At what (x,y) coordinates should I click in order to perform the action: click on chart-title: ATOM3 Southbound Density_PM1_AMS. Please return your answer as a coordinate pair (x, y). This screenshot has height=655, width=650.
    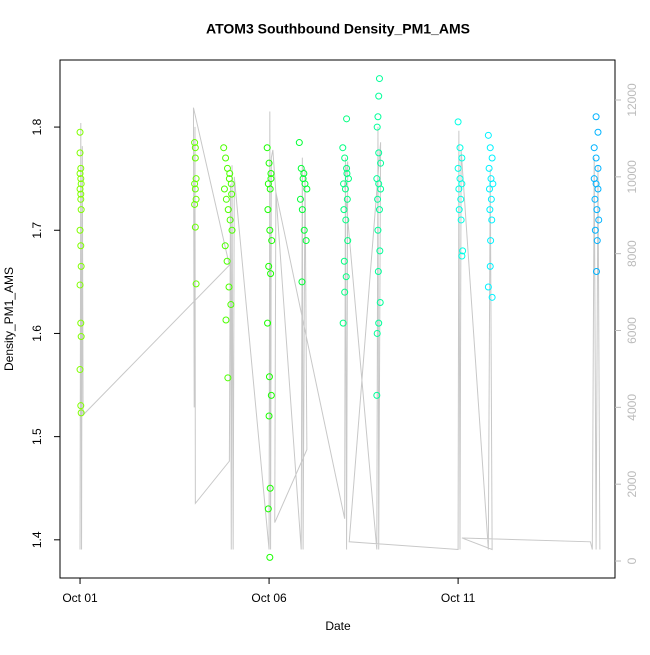
    Looking at the image, I should click on (338, 29).